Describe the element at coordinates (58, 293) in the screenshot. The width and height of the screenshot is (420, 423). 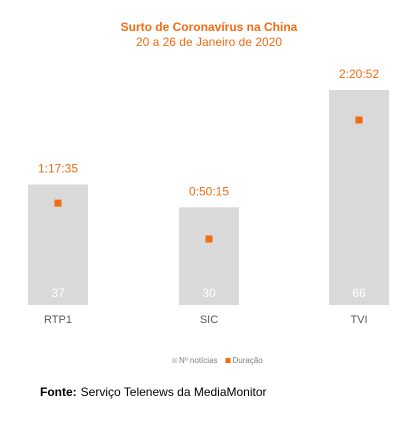
I see `bar-value-label: 37` at that location.